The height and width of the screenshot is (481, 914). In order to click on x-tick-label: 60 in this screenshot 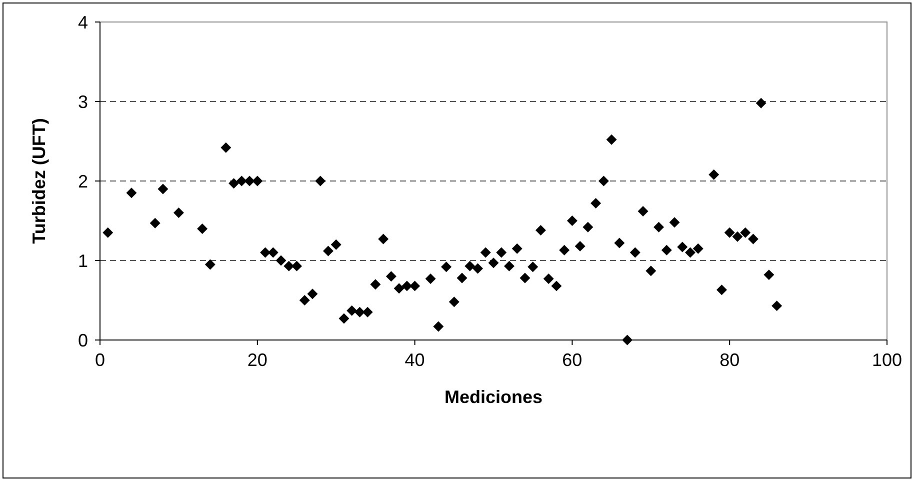, I will do `click(572, 360)`.